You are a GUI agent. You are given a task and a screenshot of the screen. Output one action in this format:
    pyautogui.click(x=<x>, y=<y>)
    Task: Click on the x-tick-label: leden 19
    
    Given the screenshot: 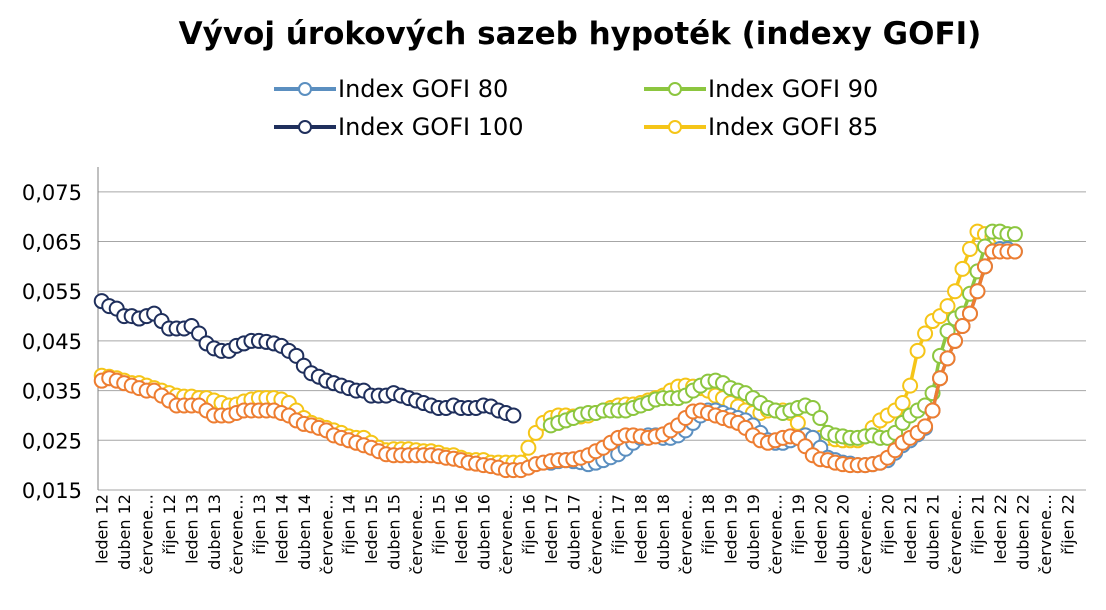 What is the action you would take?
    pyautogui.click(x=730, y=529)
    